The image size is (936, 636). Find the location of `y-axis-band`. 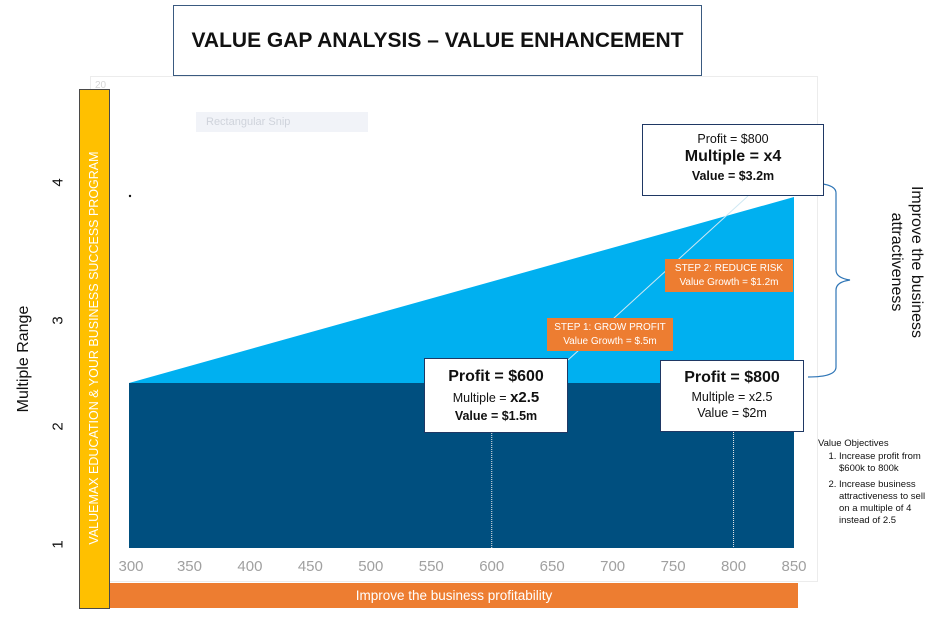

y-axis-band is located at coordinates (94, 349).